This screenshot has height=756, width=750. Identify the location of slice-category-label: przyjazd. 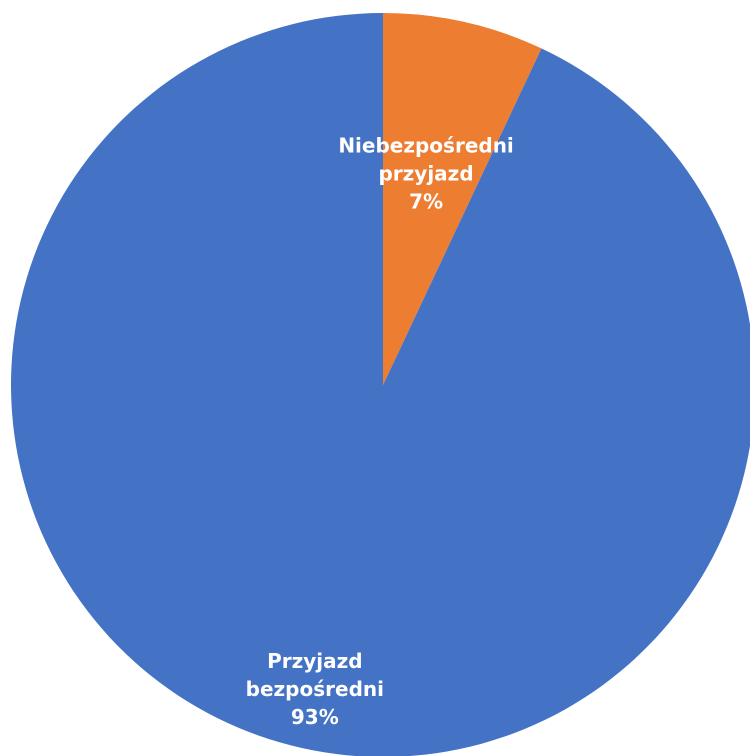
(425, 173).